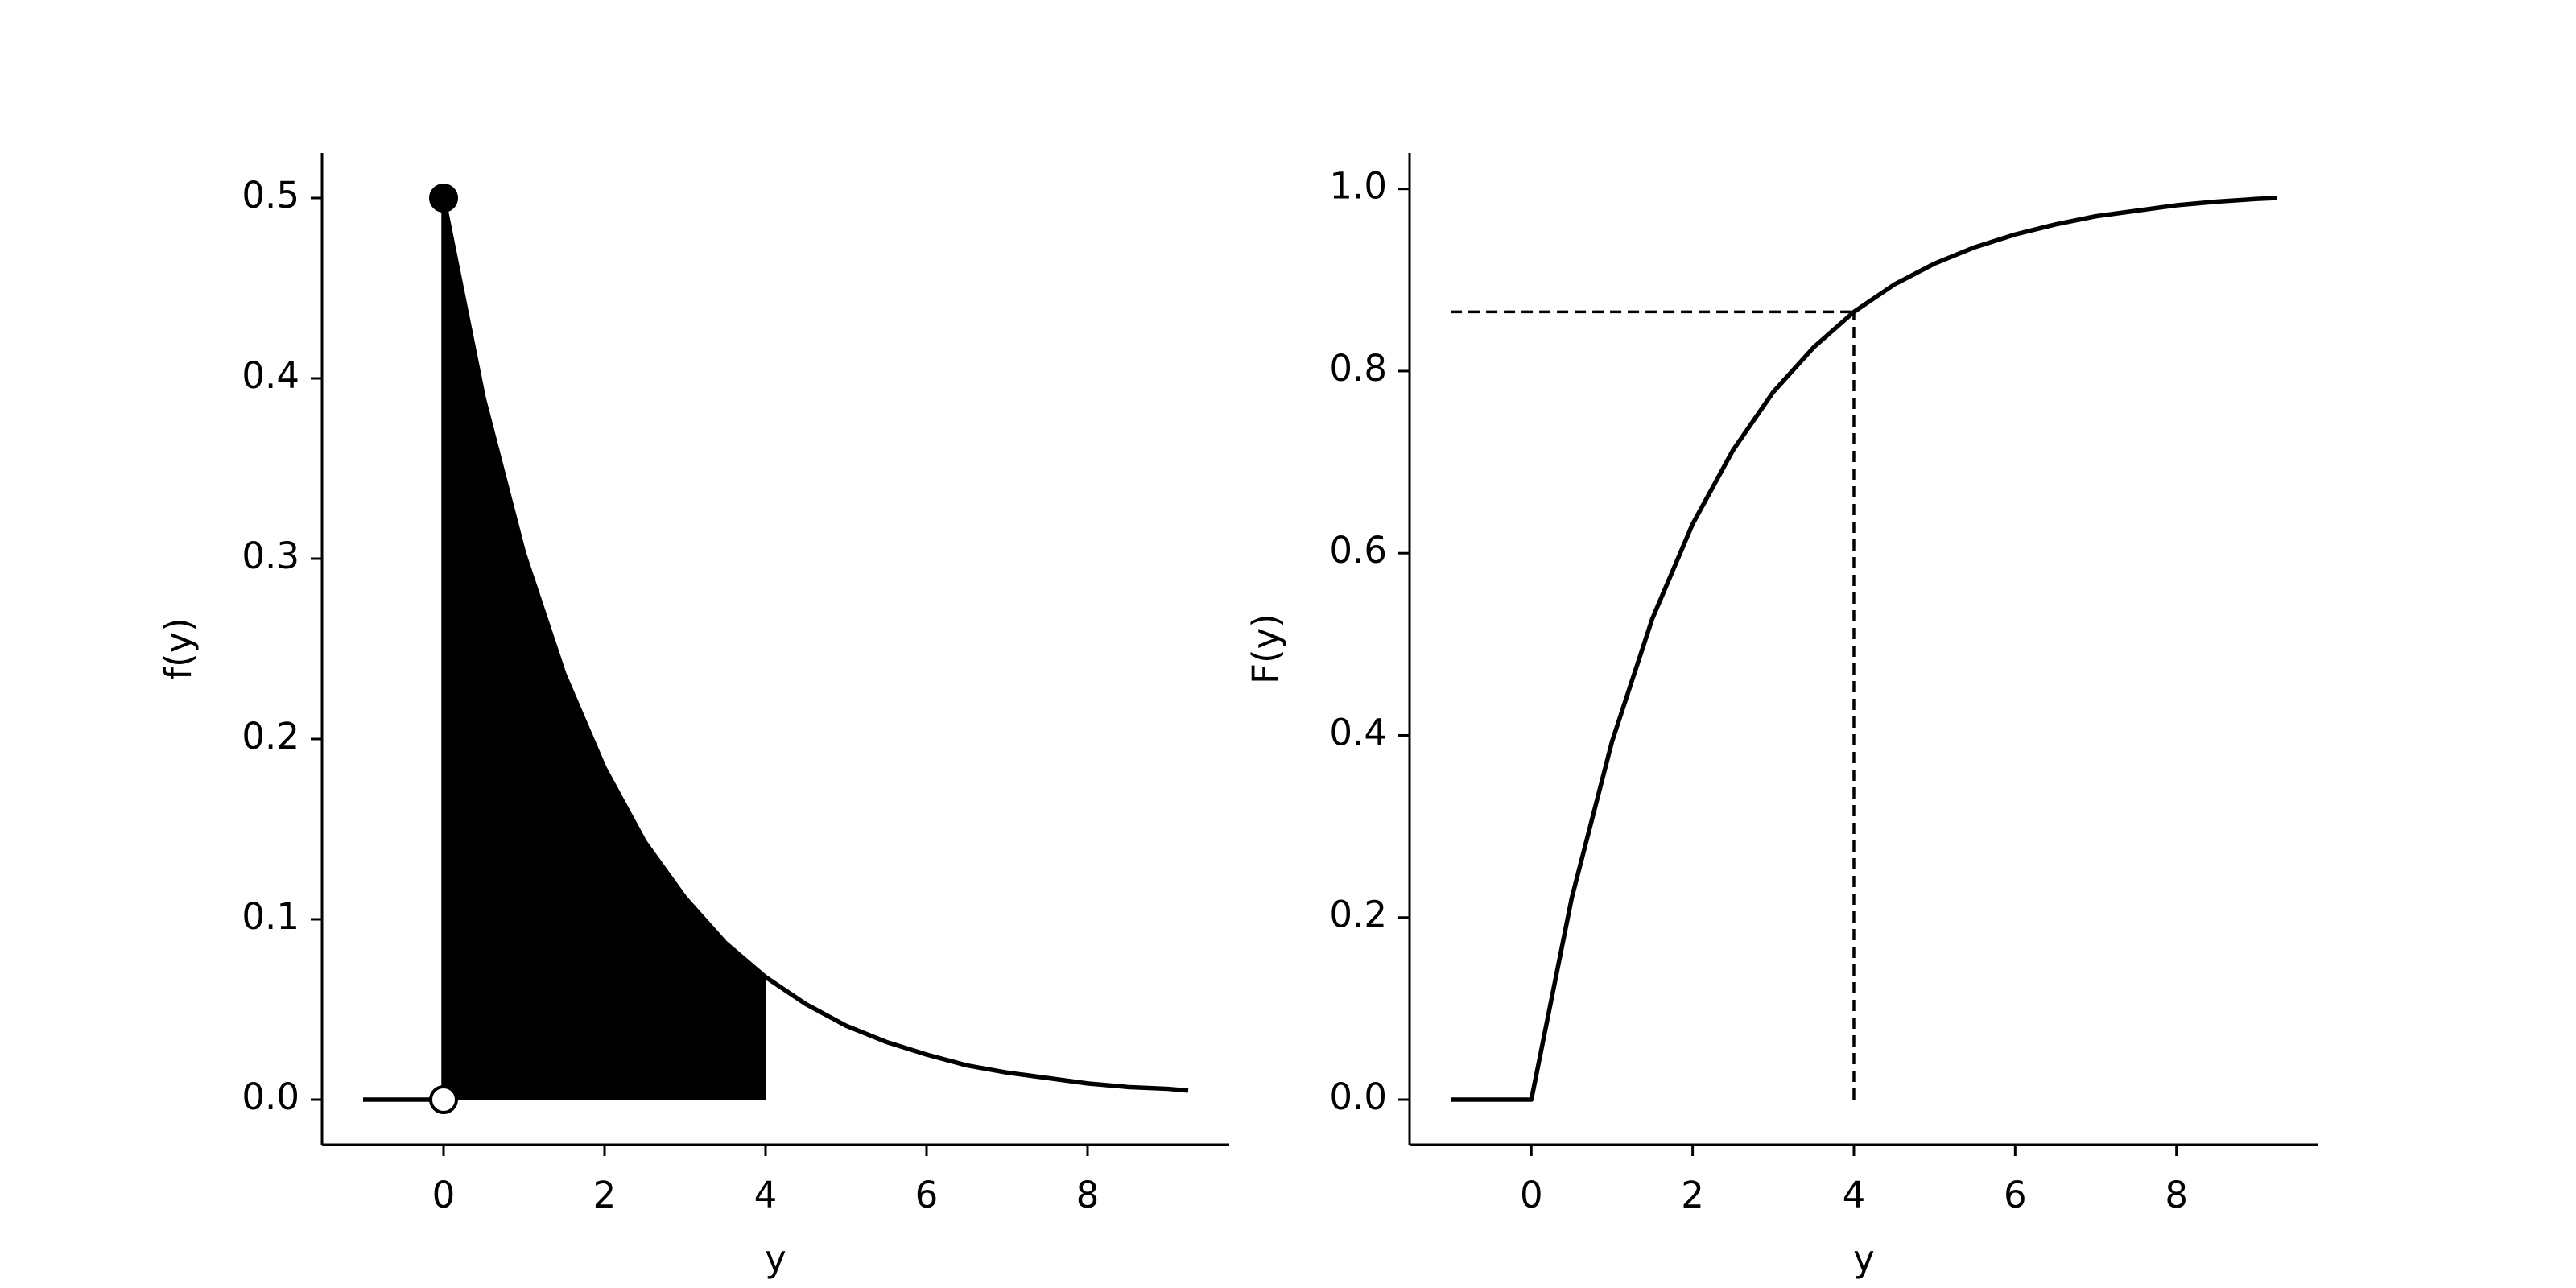 The image size is (2576, 1288). Describe the element at coordinates (605, 649) in the screenshot. I see `shaded-area` at that location.